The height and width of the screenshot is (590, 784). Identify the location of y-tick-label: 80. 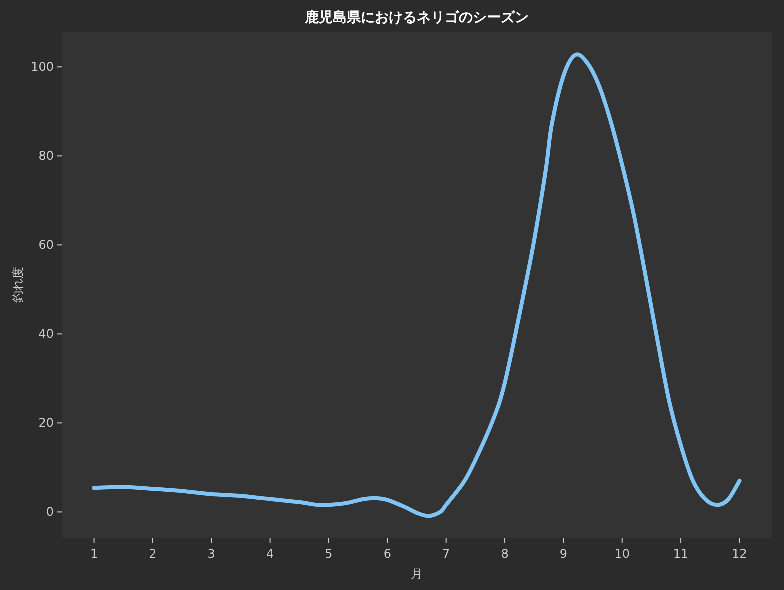
(46, 156).